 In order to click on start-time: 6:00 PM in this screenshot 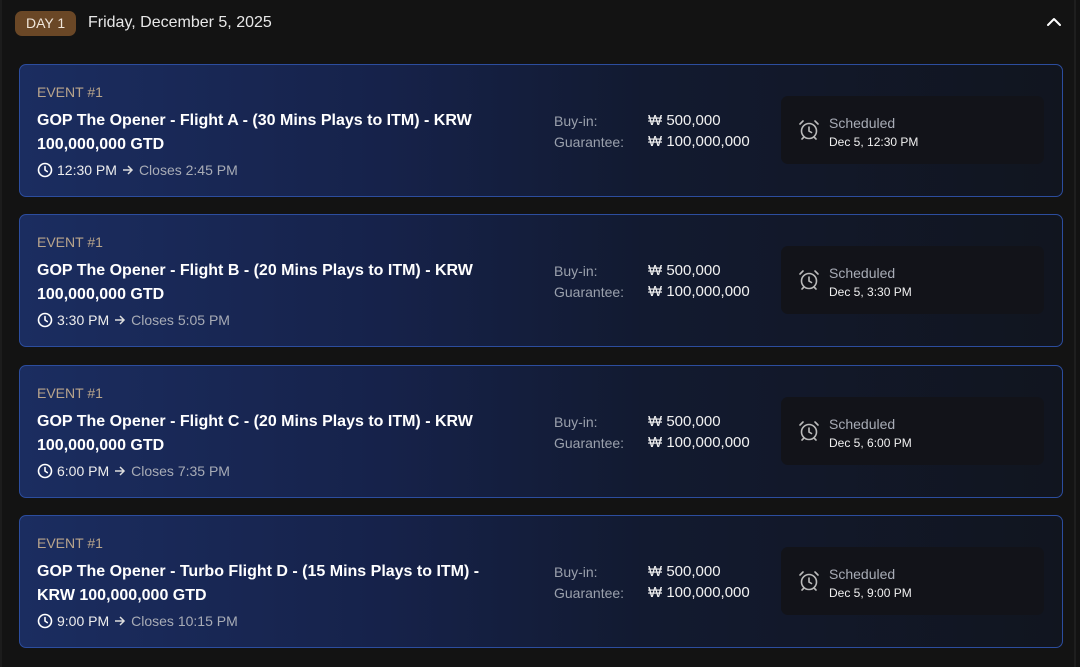, I will do `click(83, 470)`.